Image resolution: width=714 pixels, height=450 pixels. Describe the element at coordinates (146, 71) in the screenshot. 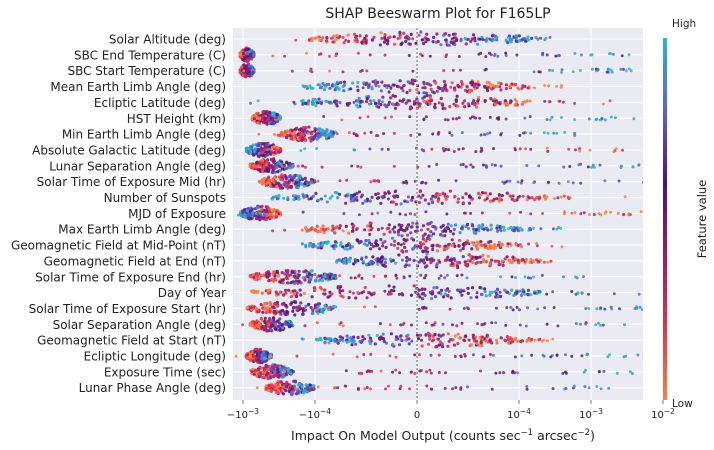

I see `feature-label: SBC Start Temperature (C)` at that location.